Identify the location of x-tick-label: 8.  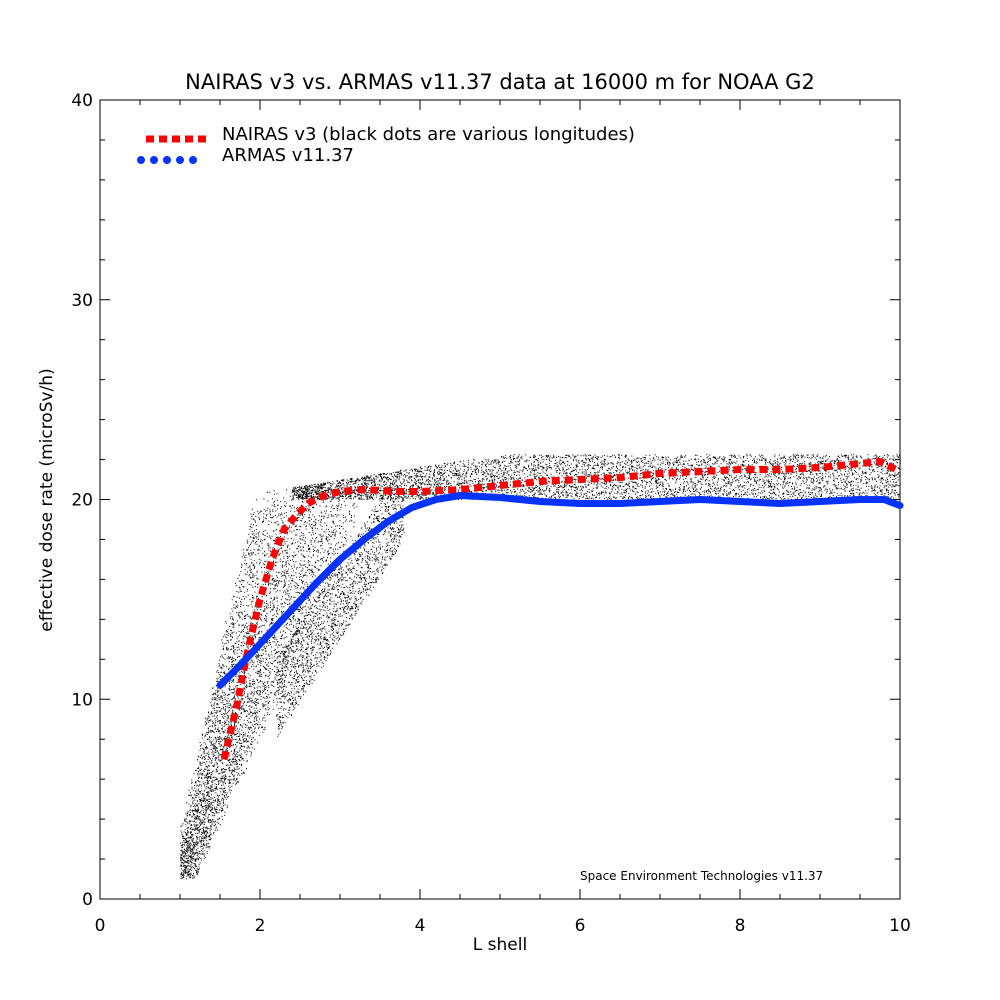
(740, 926).